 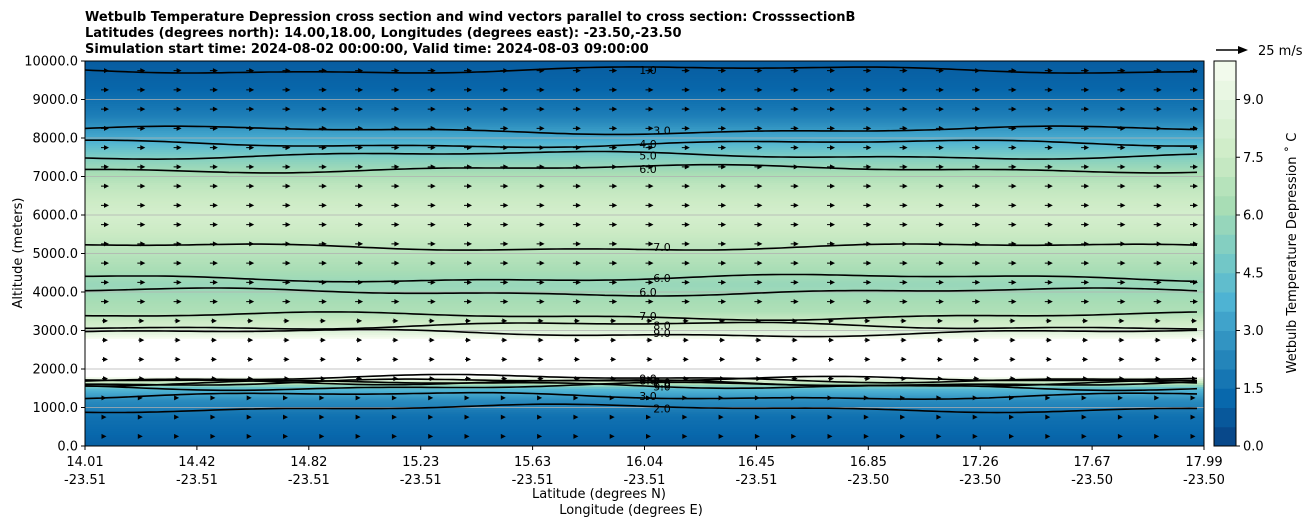 What do you see at coordinates (421, 480) in the screenshot?
I see `x-tick-label-lon: -23.51` at bounding box center [421, 480].